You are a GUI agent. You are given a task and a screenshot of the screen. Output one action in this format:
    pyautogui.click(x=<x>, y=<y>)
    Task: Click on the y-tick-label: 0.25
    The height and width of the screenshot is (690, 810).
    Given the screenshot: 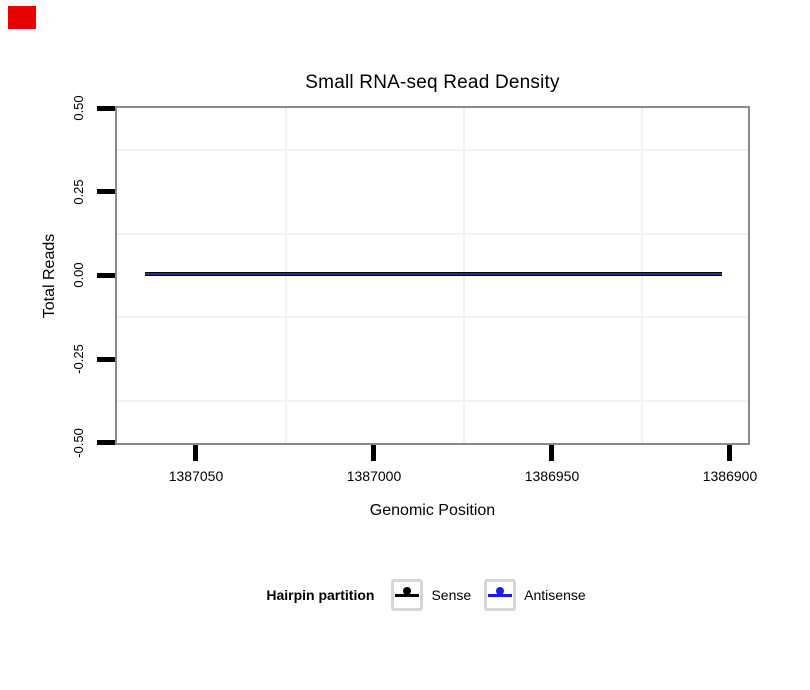 What is the action you would take?
    pyautogui.click(x=78, y=192)
    